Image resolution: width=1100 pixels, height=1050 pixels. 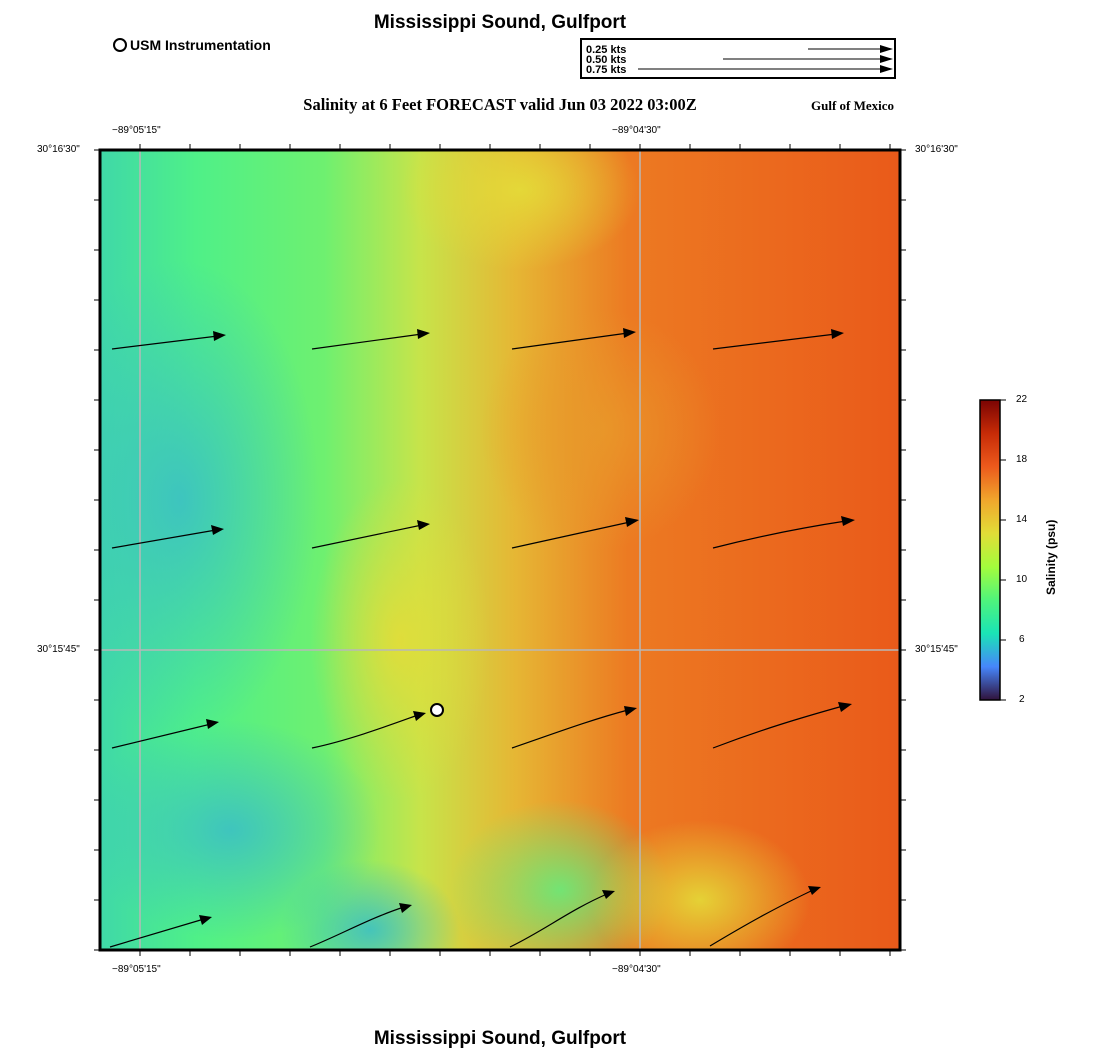 What do you see at coordinates (738, 58) in the screenshot?
I see `current-vector-legend: 0.25 kts 0.50 kts 0.75 kts` at bounding box center [738, 58].